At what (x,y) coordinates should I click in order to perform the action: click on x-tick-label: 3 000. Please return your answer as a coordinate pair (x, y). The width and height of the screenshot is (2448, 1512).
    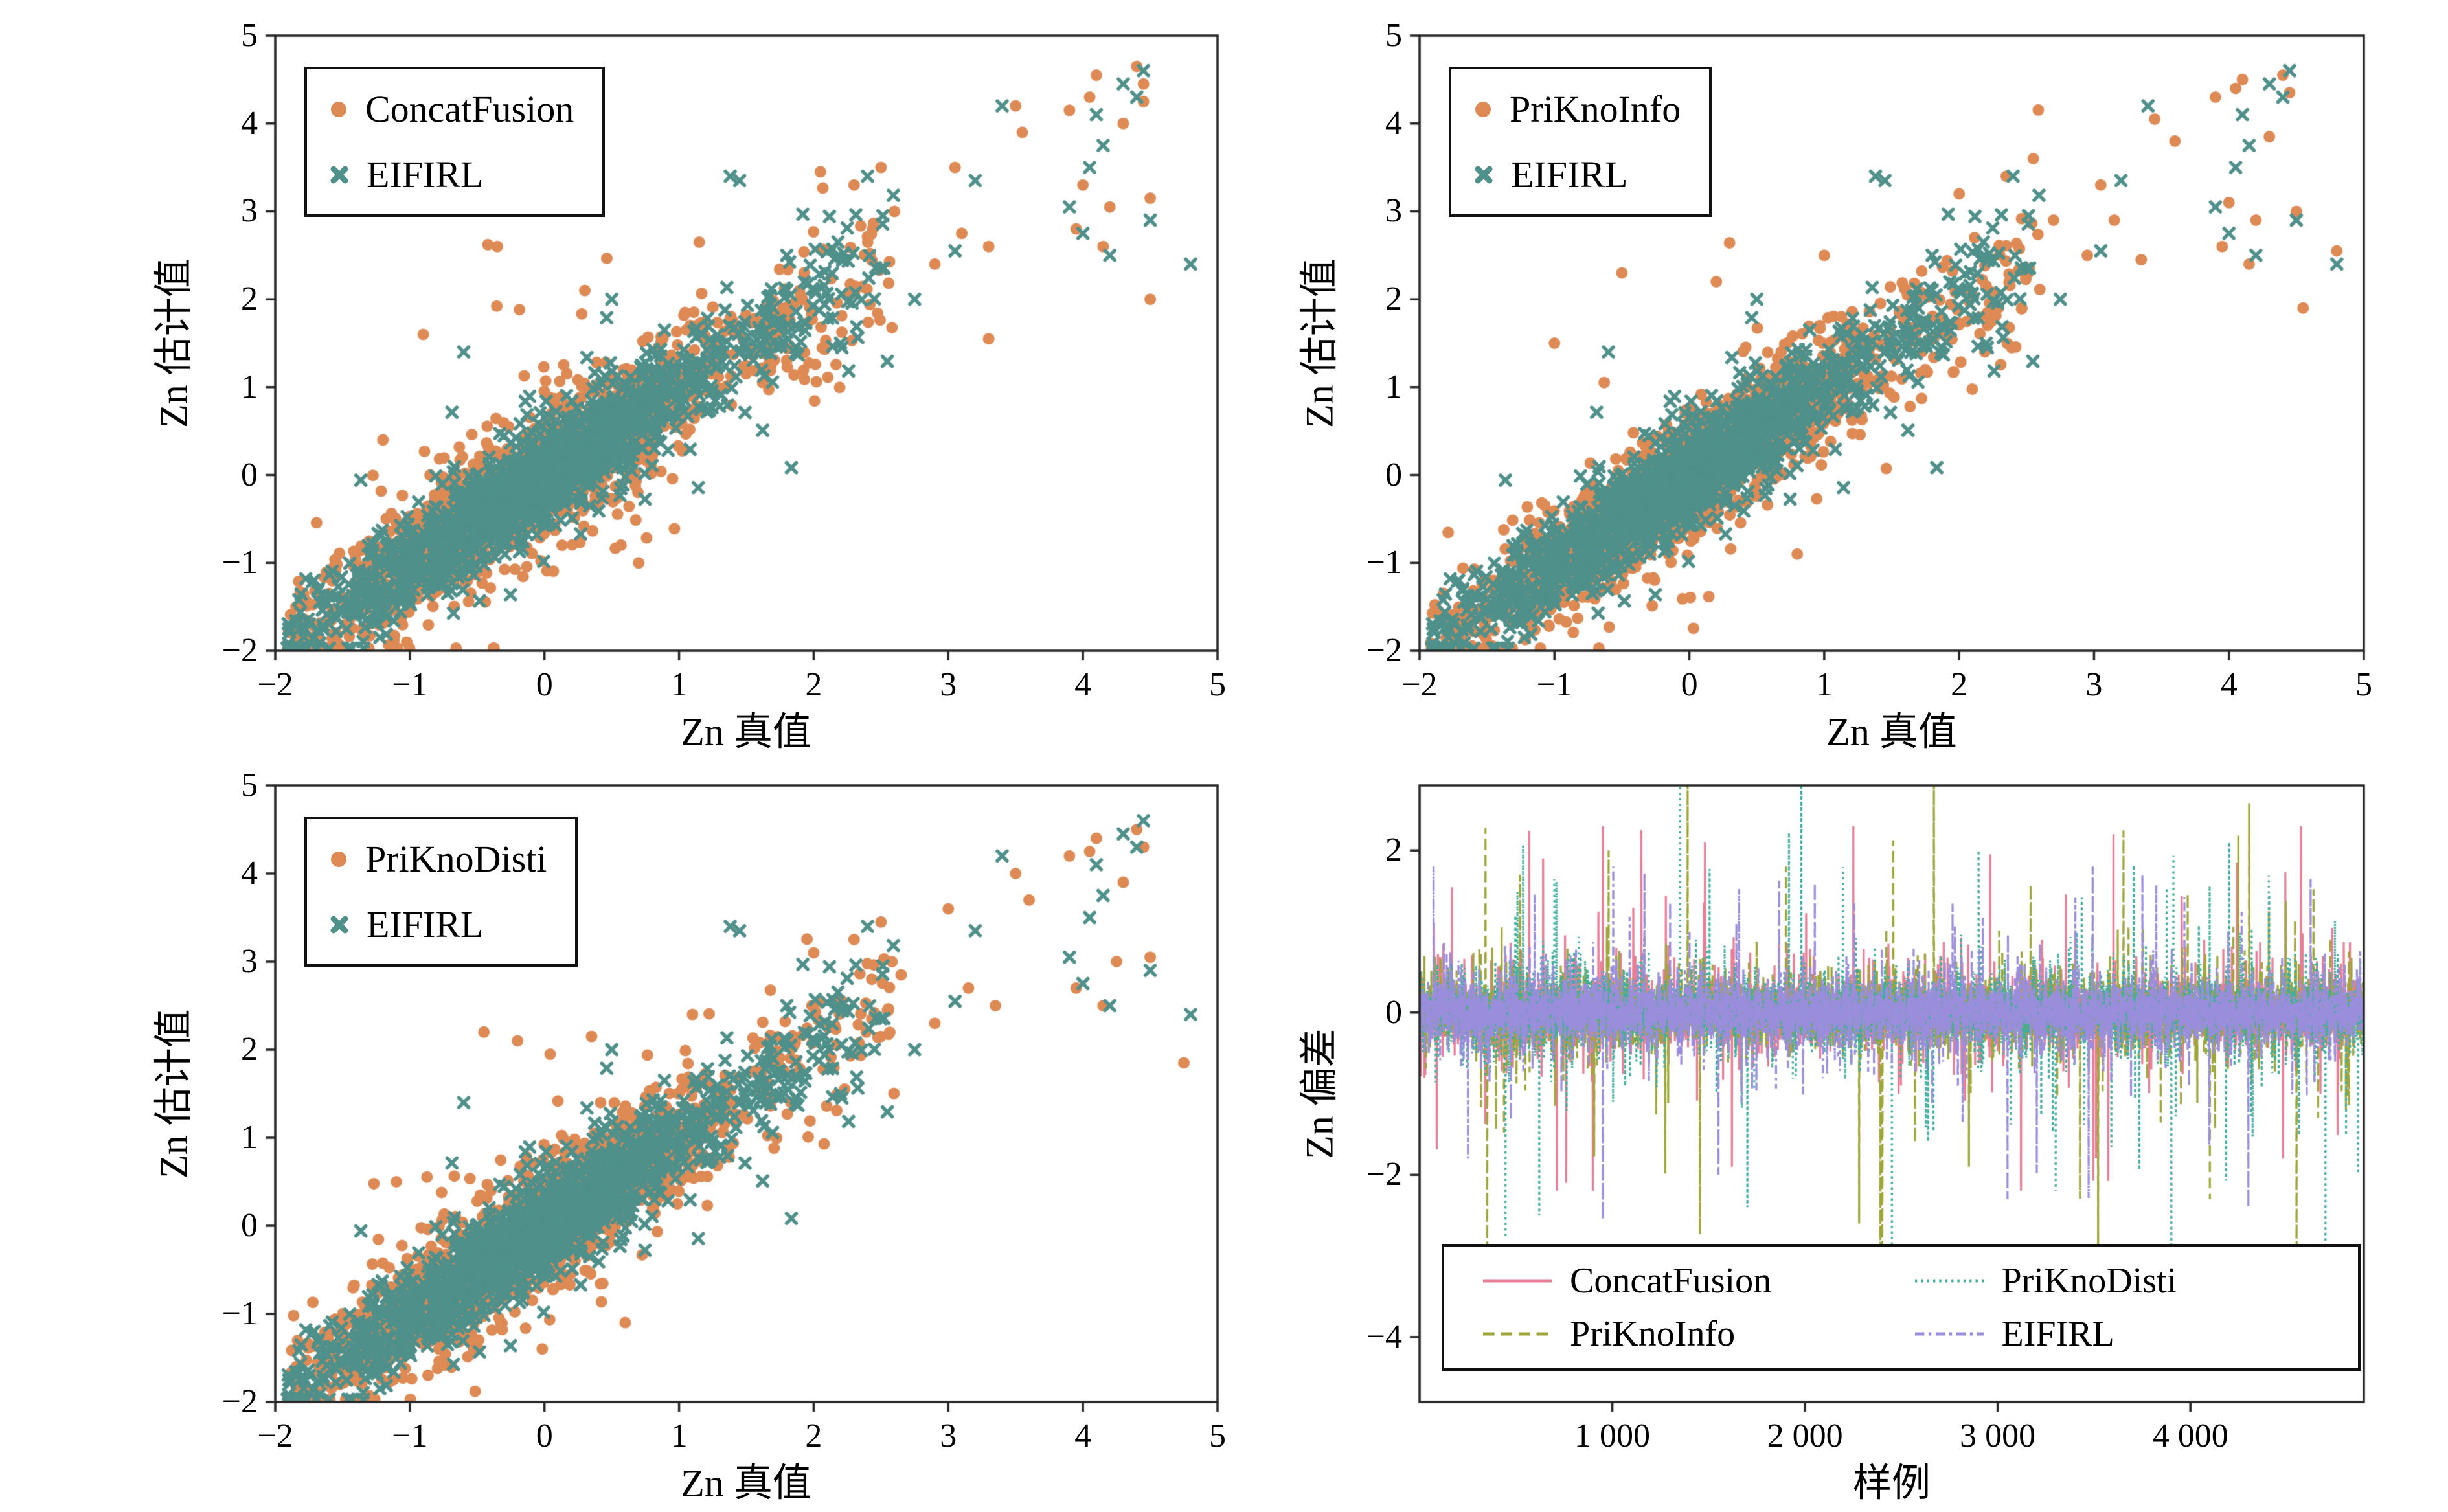
    Looking at the image, I should click on (1998, 1435).